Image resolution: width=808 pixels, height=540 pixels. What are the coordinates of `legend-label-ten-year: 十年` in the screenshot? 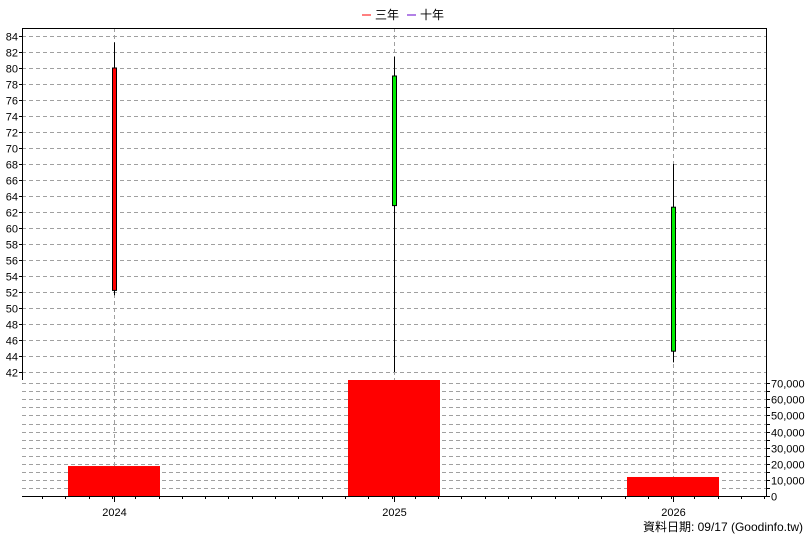 It's located at (432, 15).